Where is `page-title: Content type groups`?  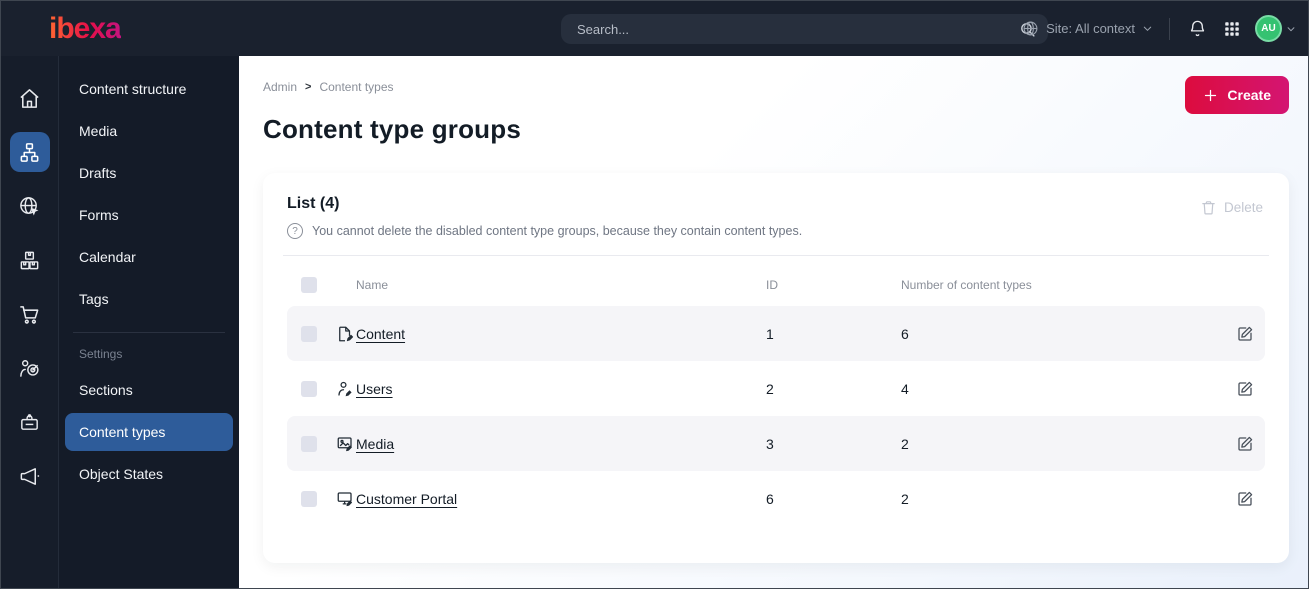
page-title: Content type groups is located at coordinates (392, 129).